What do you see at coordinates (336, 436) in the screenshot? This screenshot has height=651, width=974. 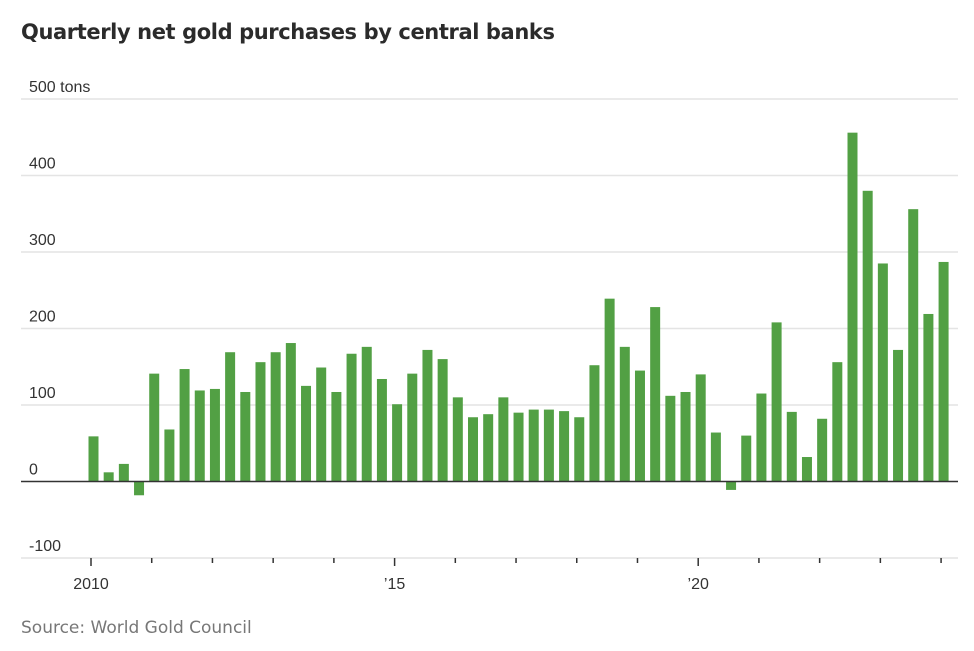 I see `bar: 2014 Q1` at bounding box center [336, 436].